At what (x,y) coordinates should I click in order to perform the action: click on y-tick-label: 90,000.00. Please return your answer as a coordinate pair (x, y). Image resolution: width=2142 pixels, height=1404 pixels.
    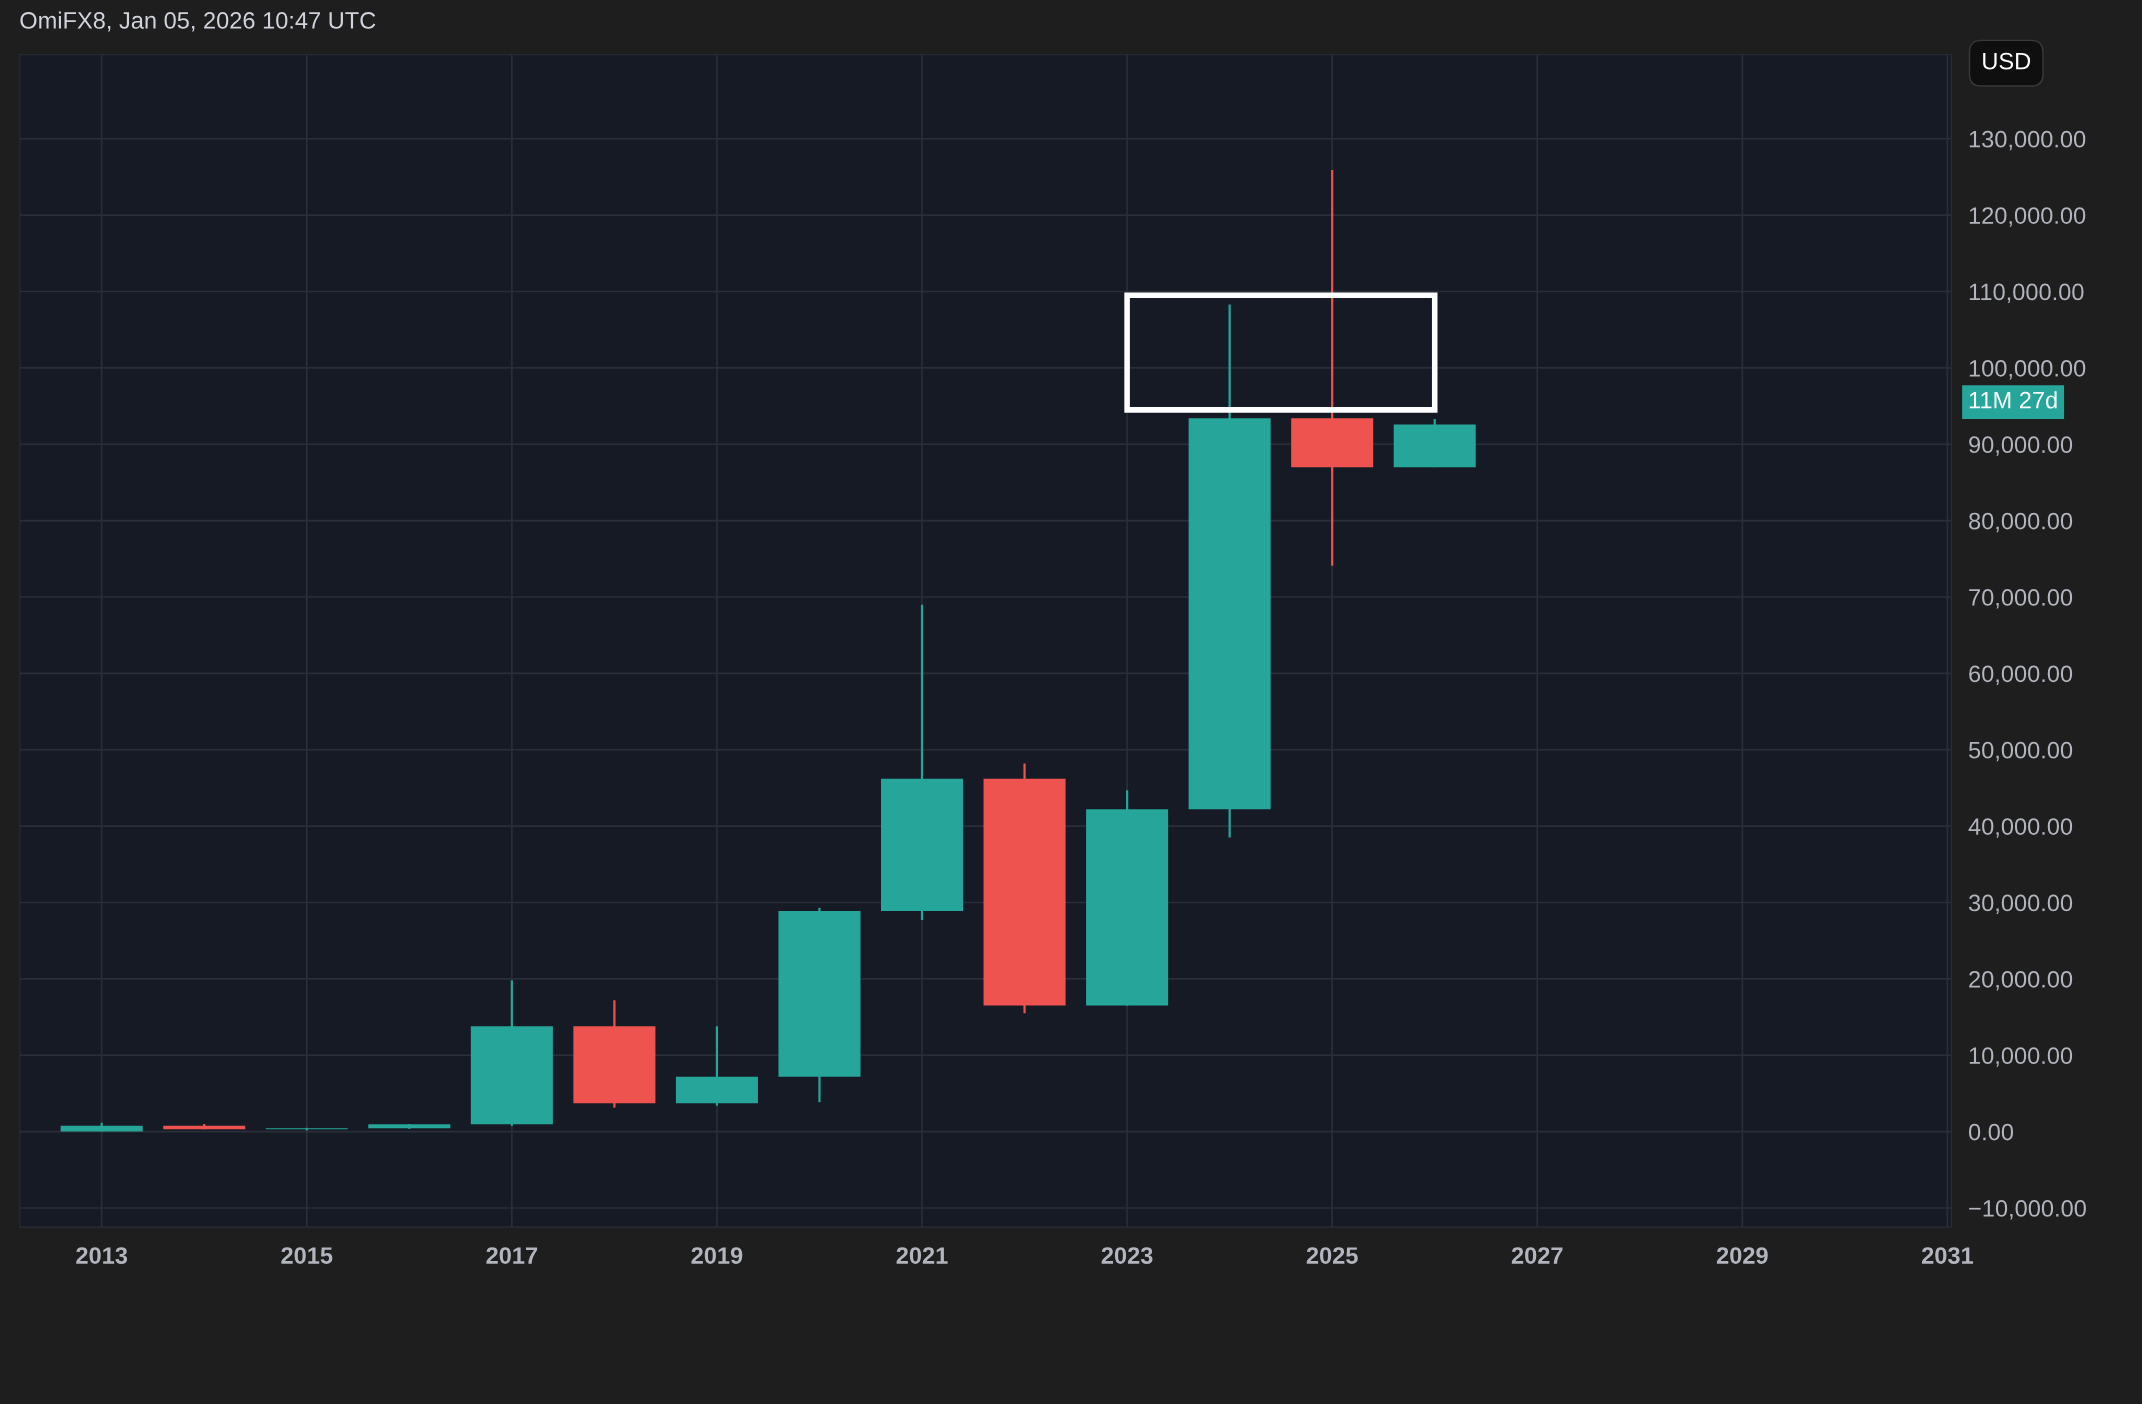
    Looking at the image, I should click on (2021, 446).